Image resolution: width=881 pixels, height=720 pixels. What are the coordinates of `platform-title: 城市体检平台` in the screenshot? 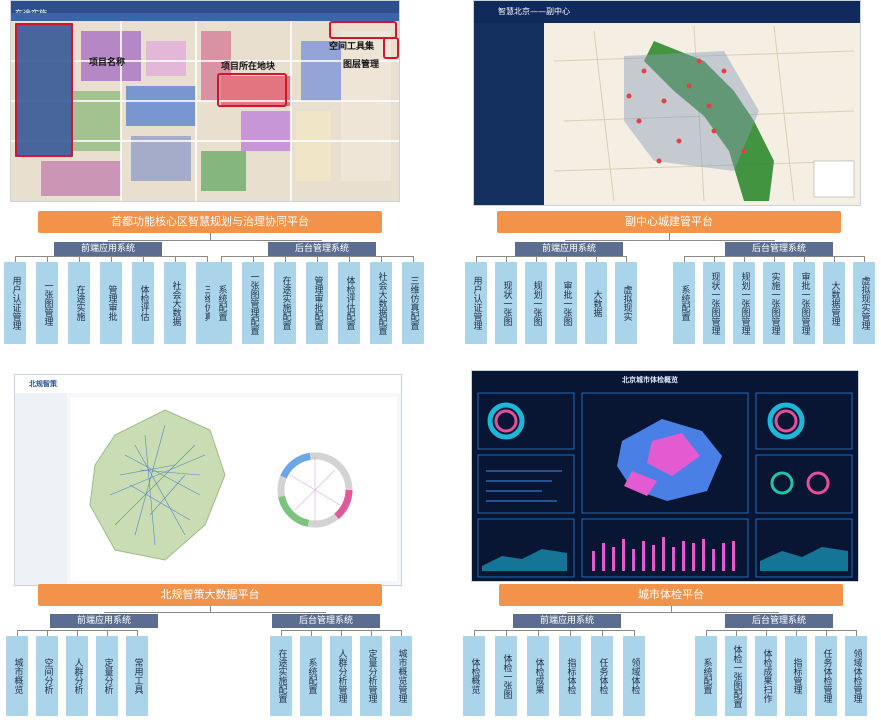 It's located at (671, 595).